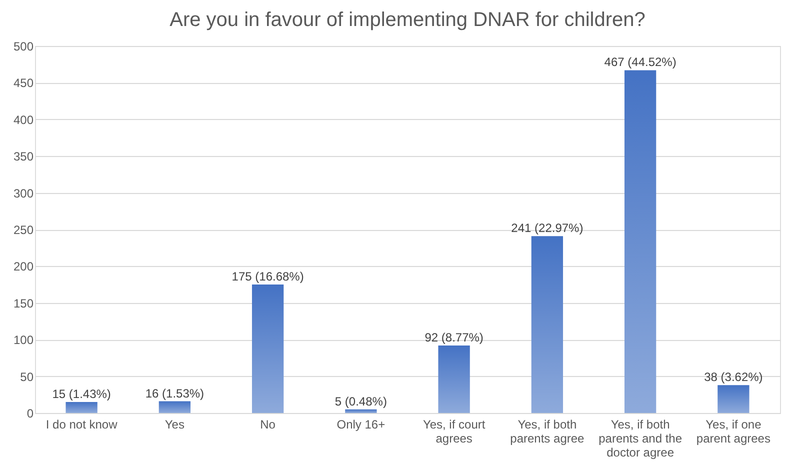 Image resolution: width=794 pixels, height=466 pixels. Describe the element at coordinates (174, 425) in the screenshot. I see `x-tick-label: Yes` at that location.